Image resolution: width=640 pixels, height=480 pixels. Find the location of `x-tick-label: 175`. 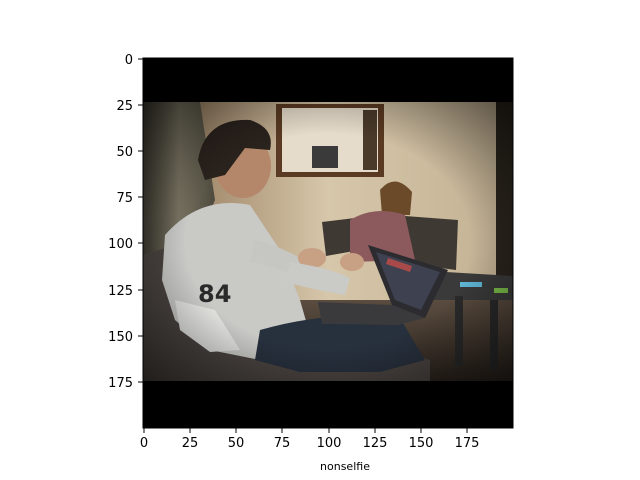

x-tick-label: 175 is located at coordinates (467, 443).